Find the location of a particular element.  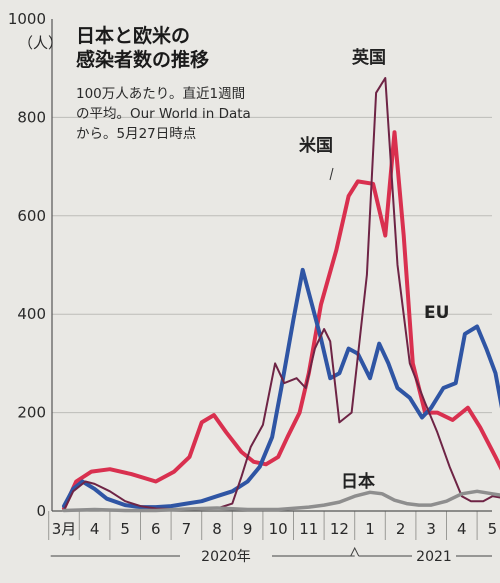

x-tick-label: 12 is located at coordinates (339, 529).